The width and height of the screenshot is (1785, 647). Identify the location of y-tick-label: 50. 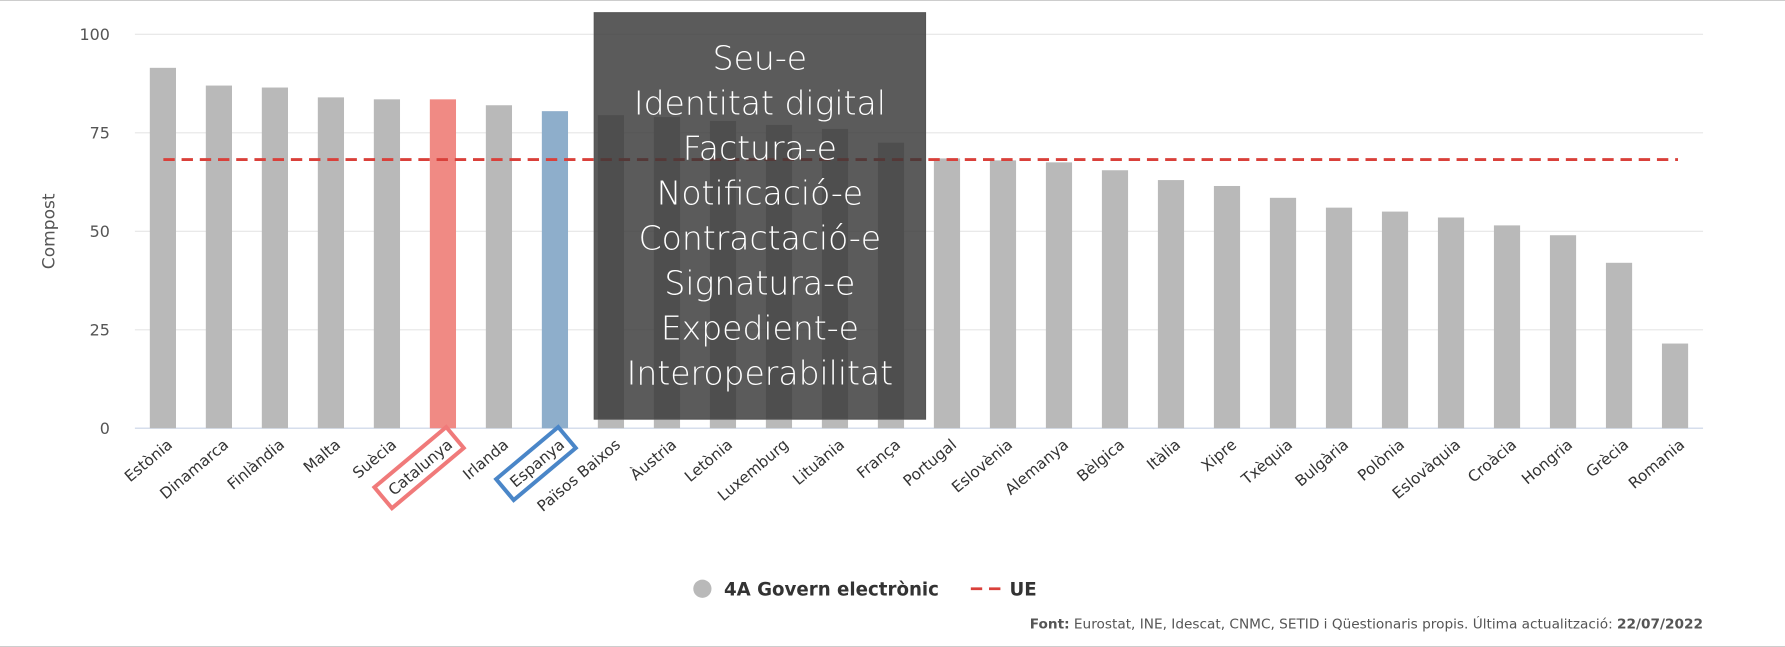
(100, 231).